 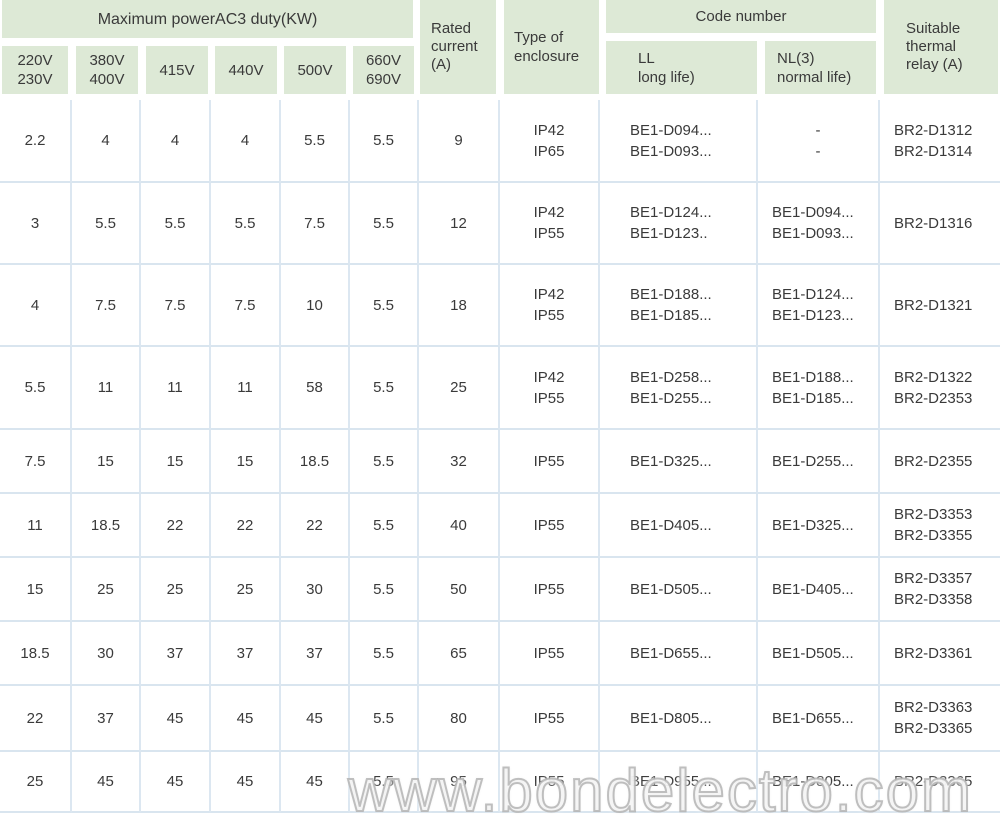 What do you see at coordinates (207, 19) in the screenshot?
I see `header-max-power: Maximum powerAC3 duty(KW)` at bounding box center [207, 19].